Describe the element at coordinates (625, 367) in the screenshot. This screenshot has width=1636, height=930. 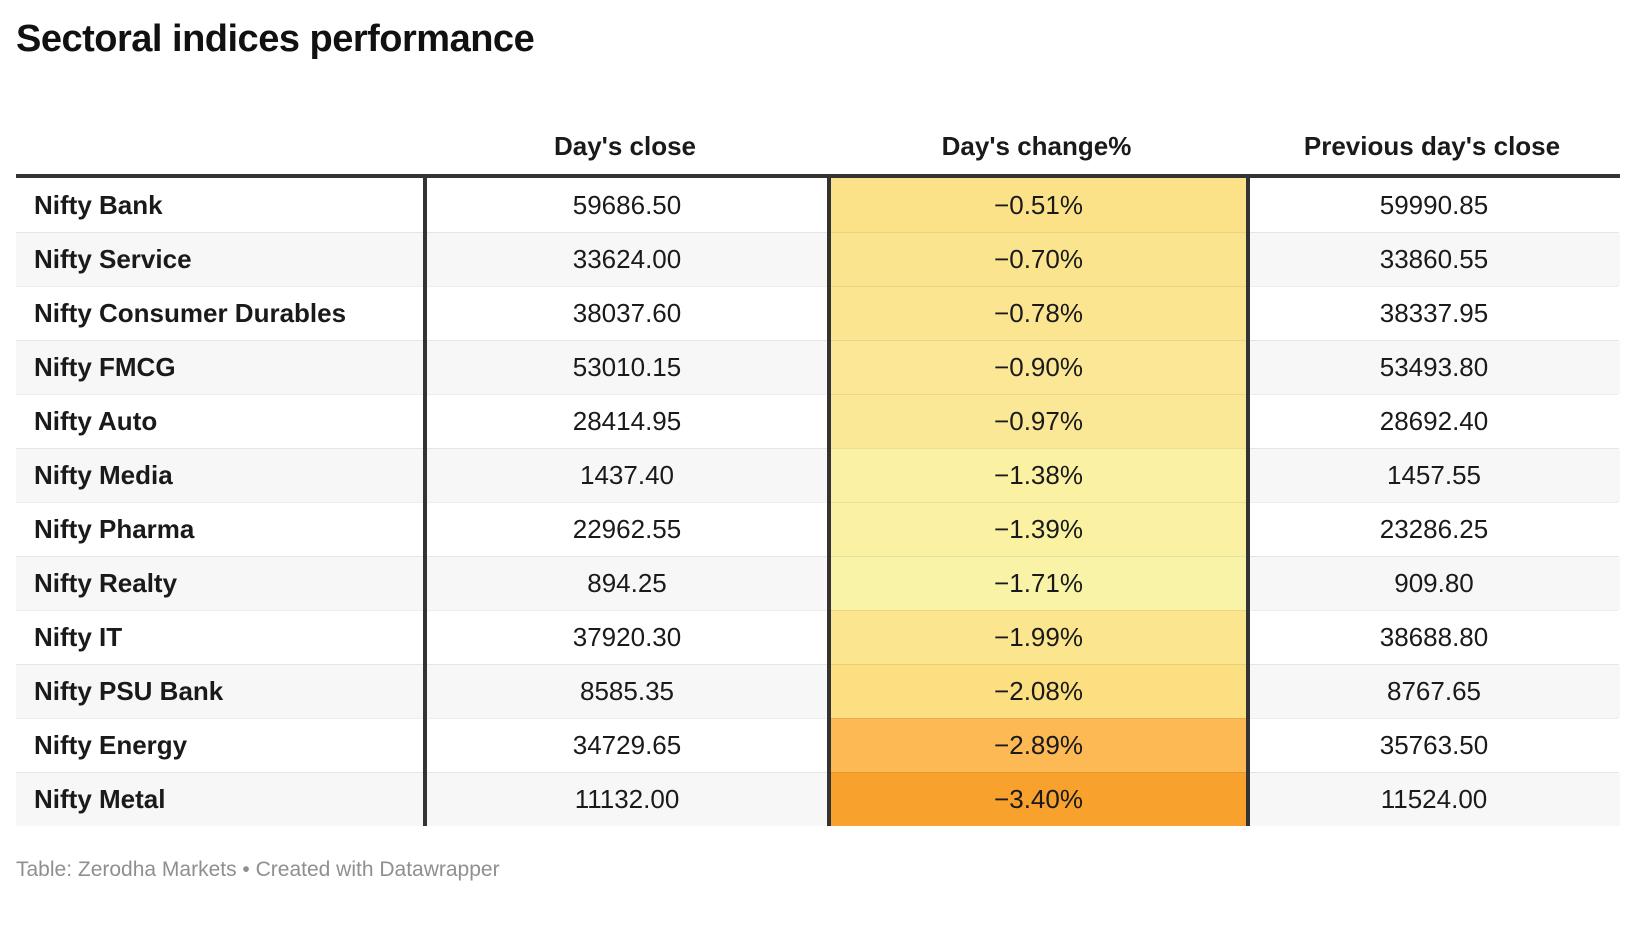
I see `days-close-cell: 53010.15` at that location.